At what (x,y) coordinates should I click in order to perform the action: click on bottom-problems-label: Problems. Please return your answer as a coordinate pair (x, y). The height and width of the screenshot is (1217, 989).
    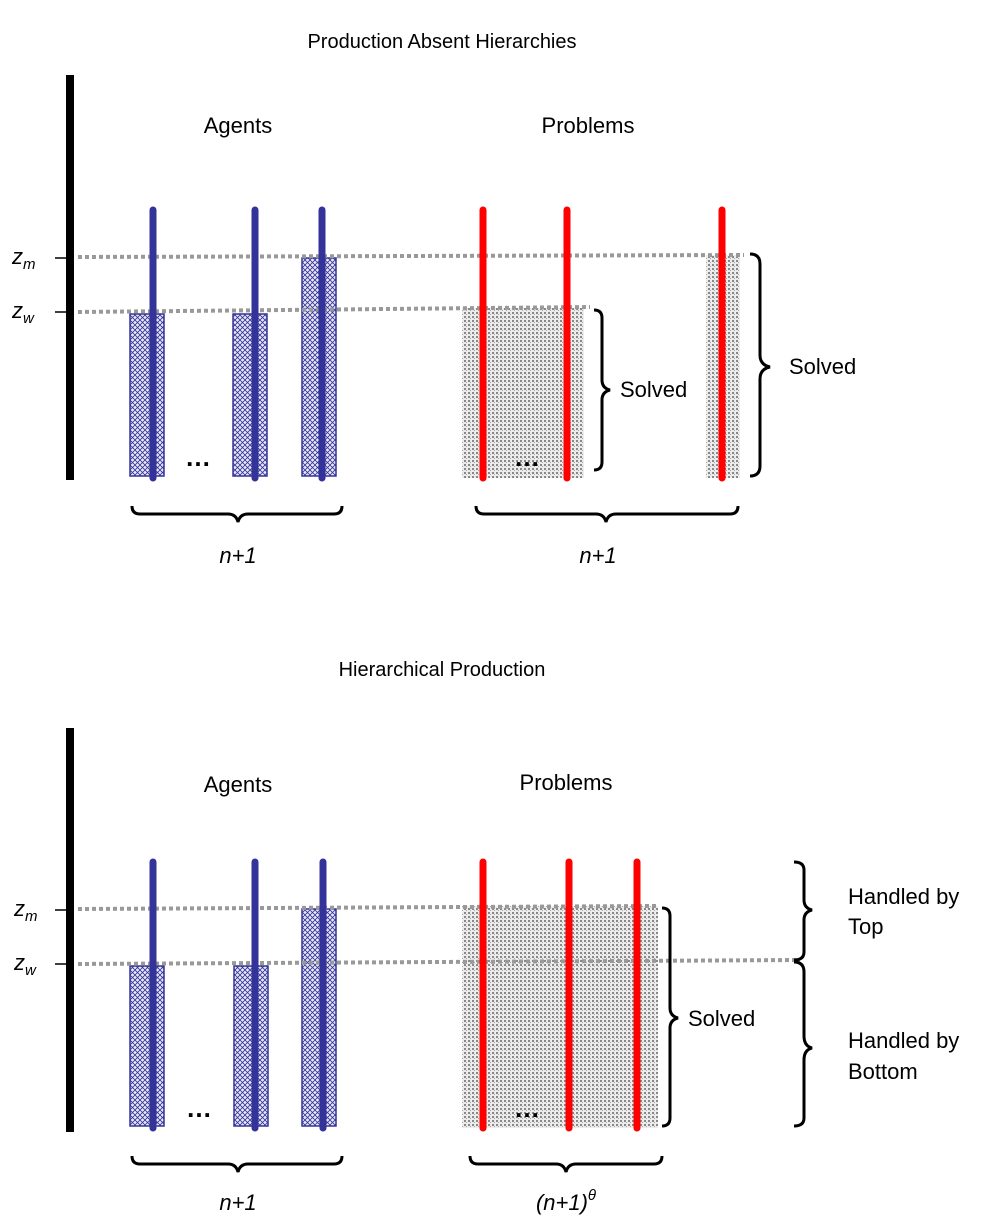
    Looking at the image, I should click on (566, 782).